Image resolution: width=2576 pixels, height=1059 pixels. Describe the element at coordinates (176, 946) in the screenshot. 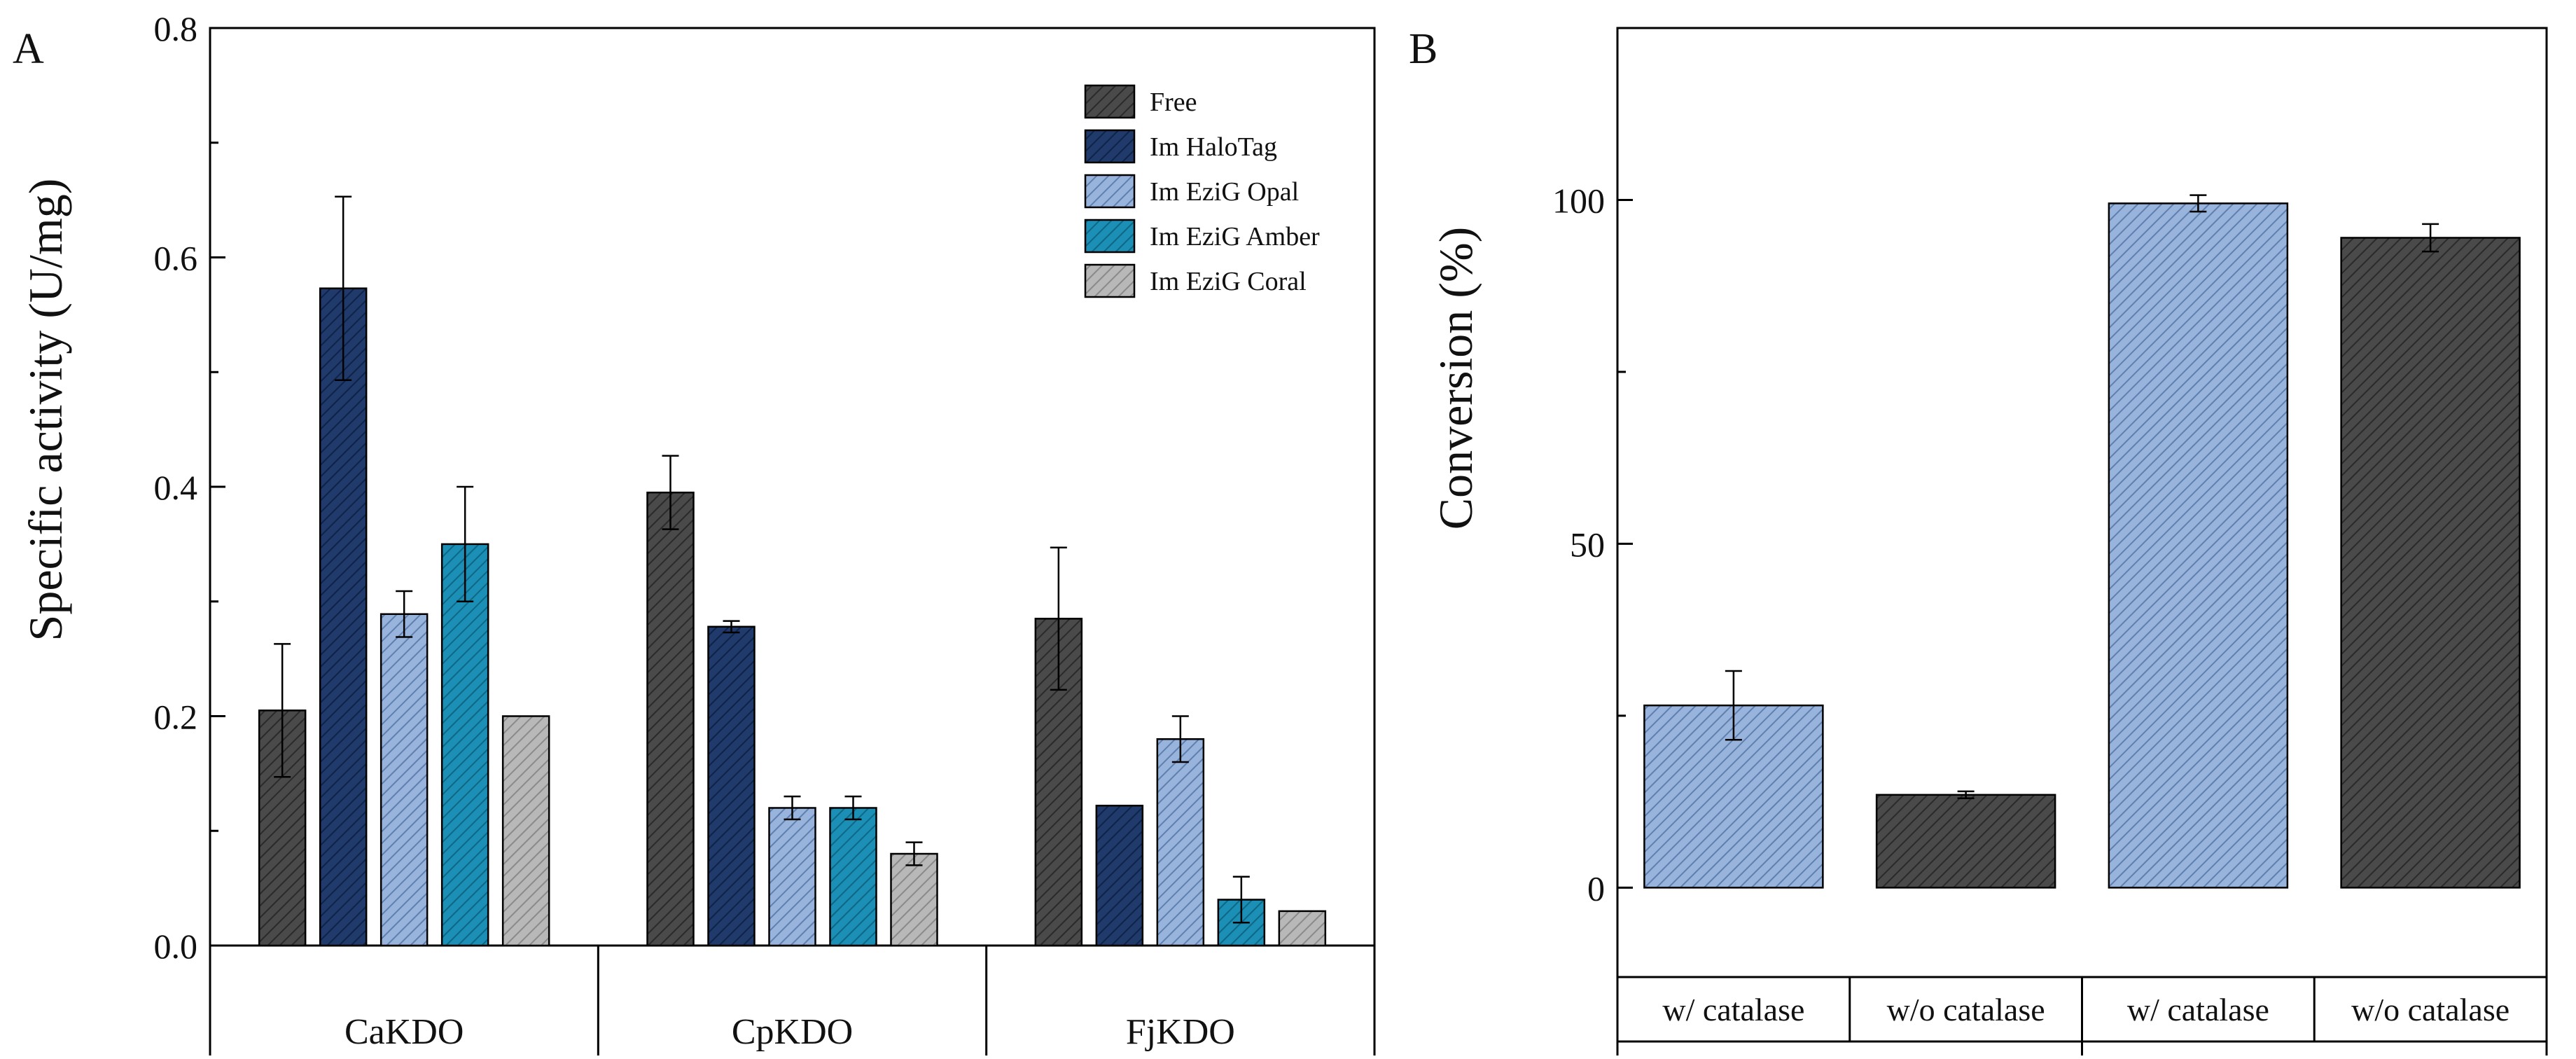

I see `panel-a-ytick-label: 0.0` at that location.